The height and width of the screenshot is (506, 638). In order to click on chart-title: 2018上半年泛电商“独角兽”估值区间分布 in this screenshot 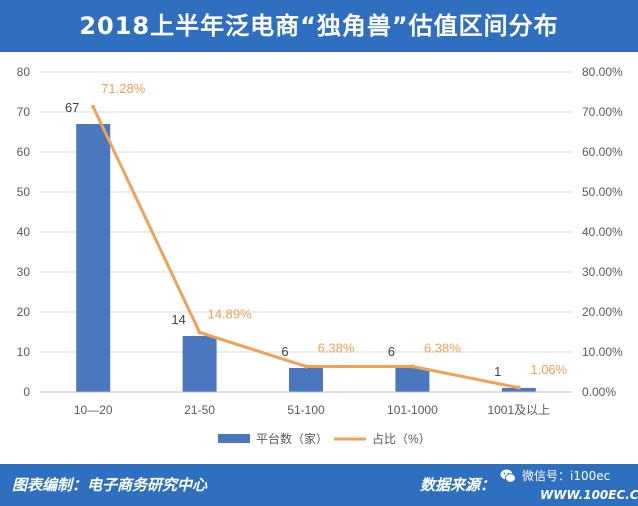, I will do `click(319, 26)`.